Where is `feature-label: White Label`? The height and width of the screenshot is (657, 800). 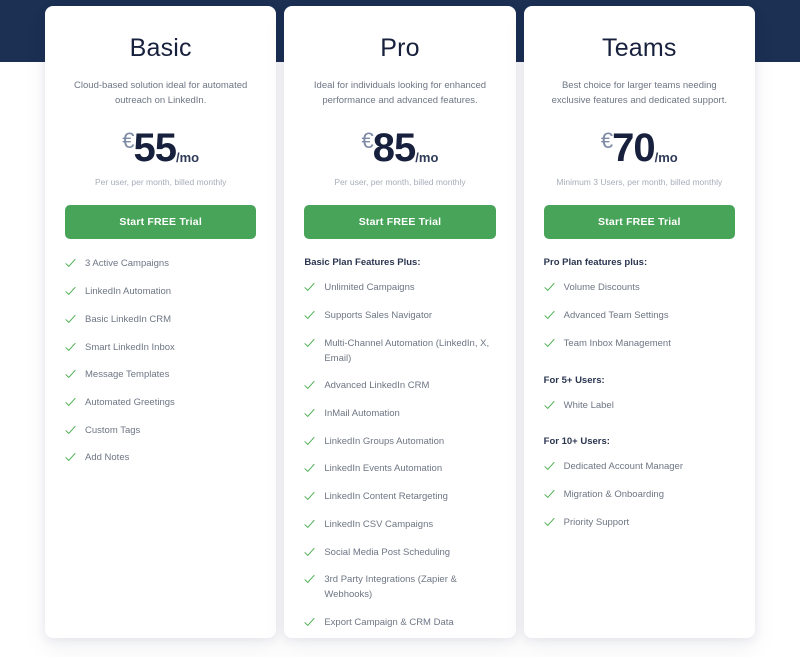 feature-label: White Label is located at coordinates (588, 405).